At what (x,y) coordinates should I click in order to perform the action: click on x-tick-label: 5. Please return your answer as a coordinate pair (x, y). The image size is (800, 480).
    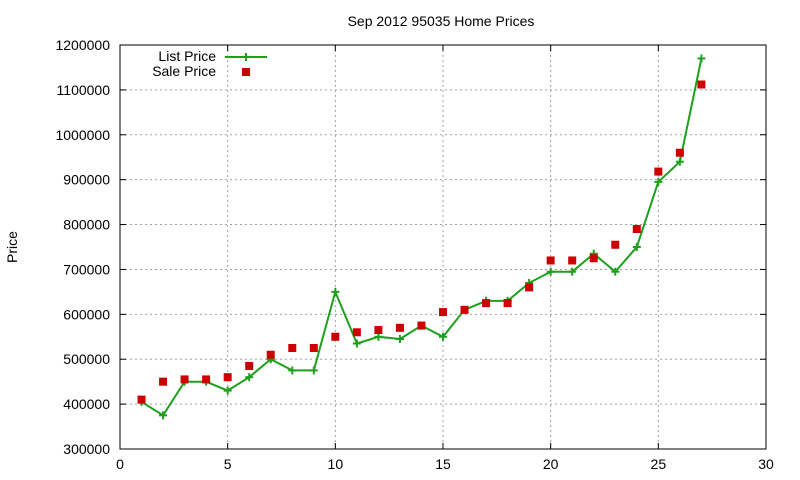
    Looking at the image, I should click on (228, 464).